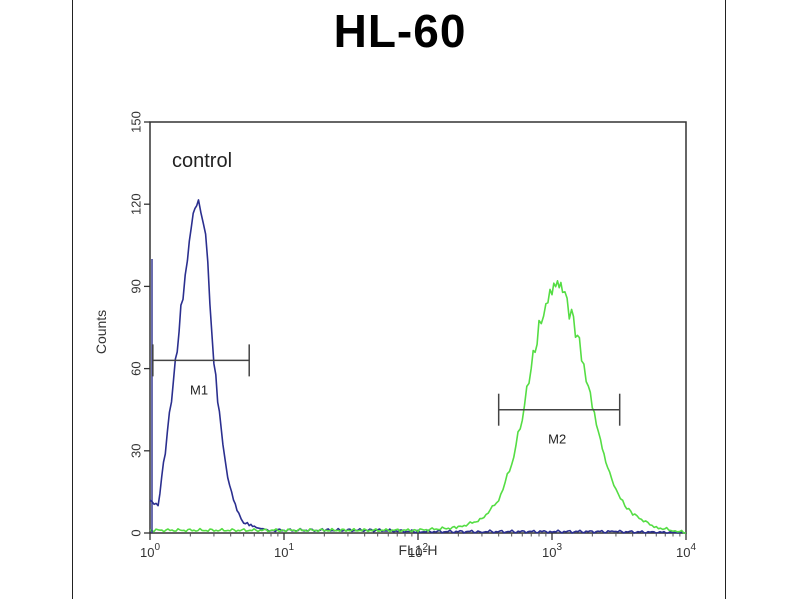 The width and height of the screenshot is (800, 600). What do you see at coordinates (400, 31) in the screenshot?
I see `chart-title: HL-60` at bounding box center [400, 31].